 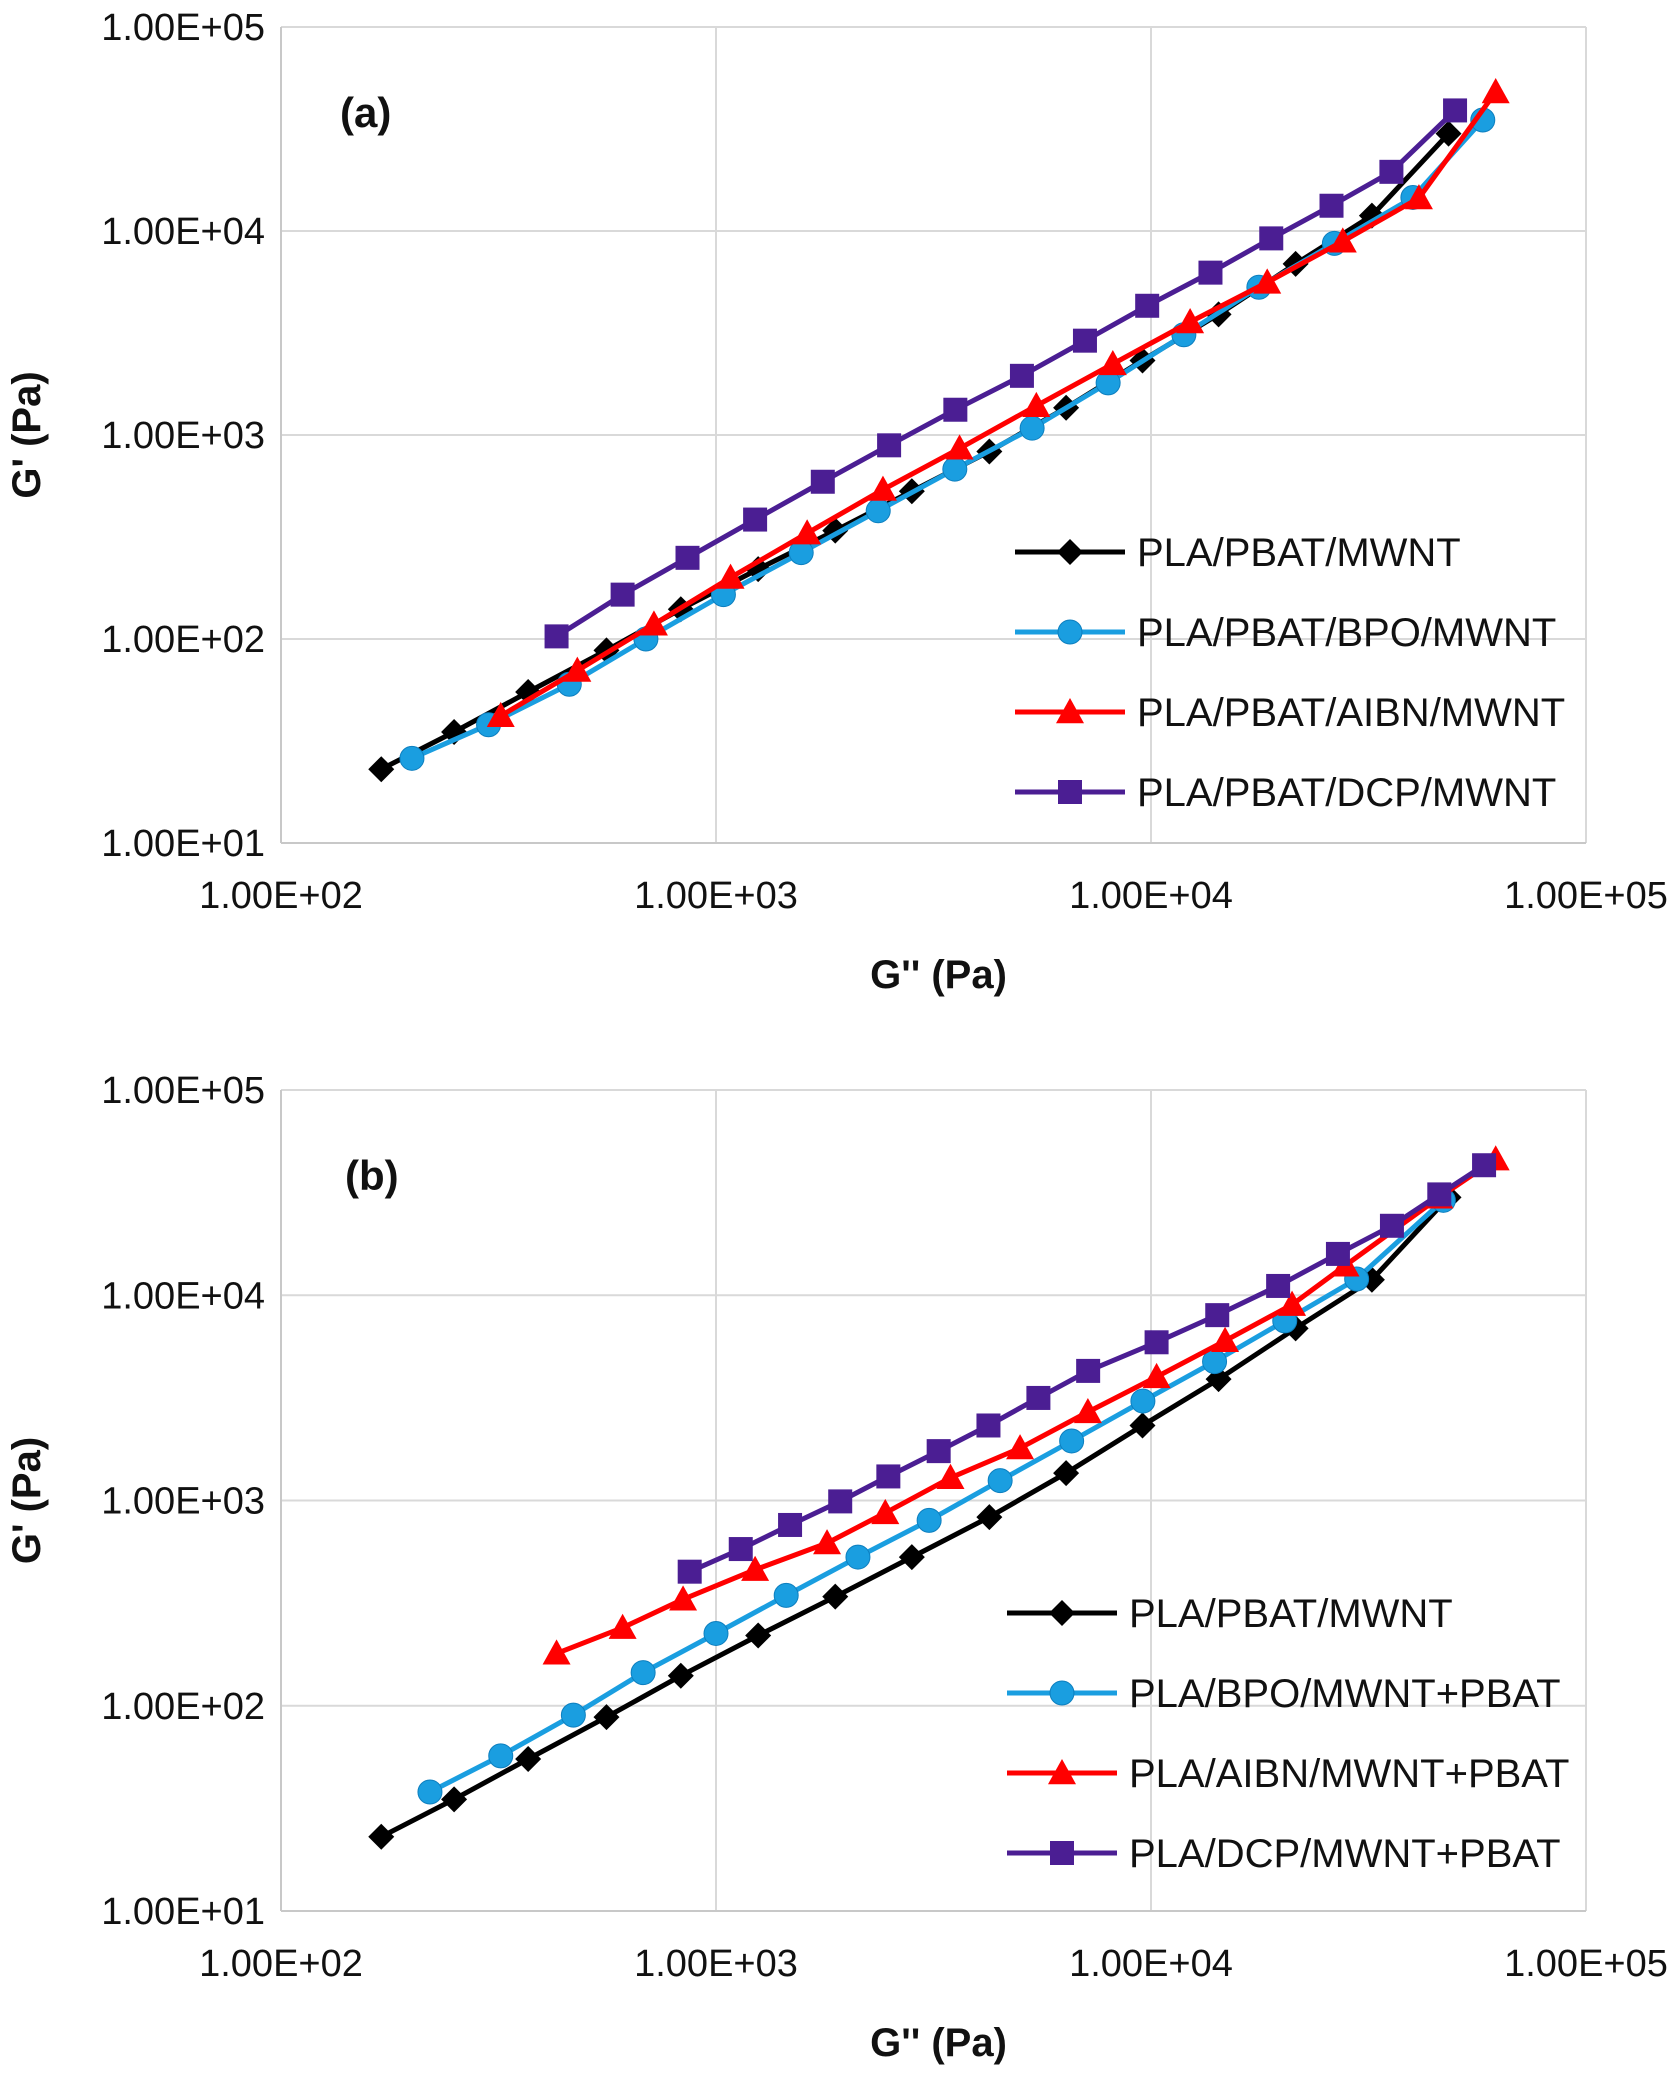 I want to click on legend-item: PLA/PBAT/MWNT, so click(x=1238, y=553).